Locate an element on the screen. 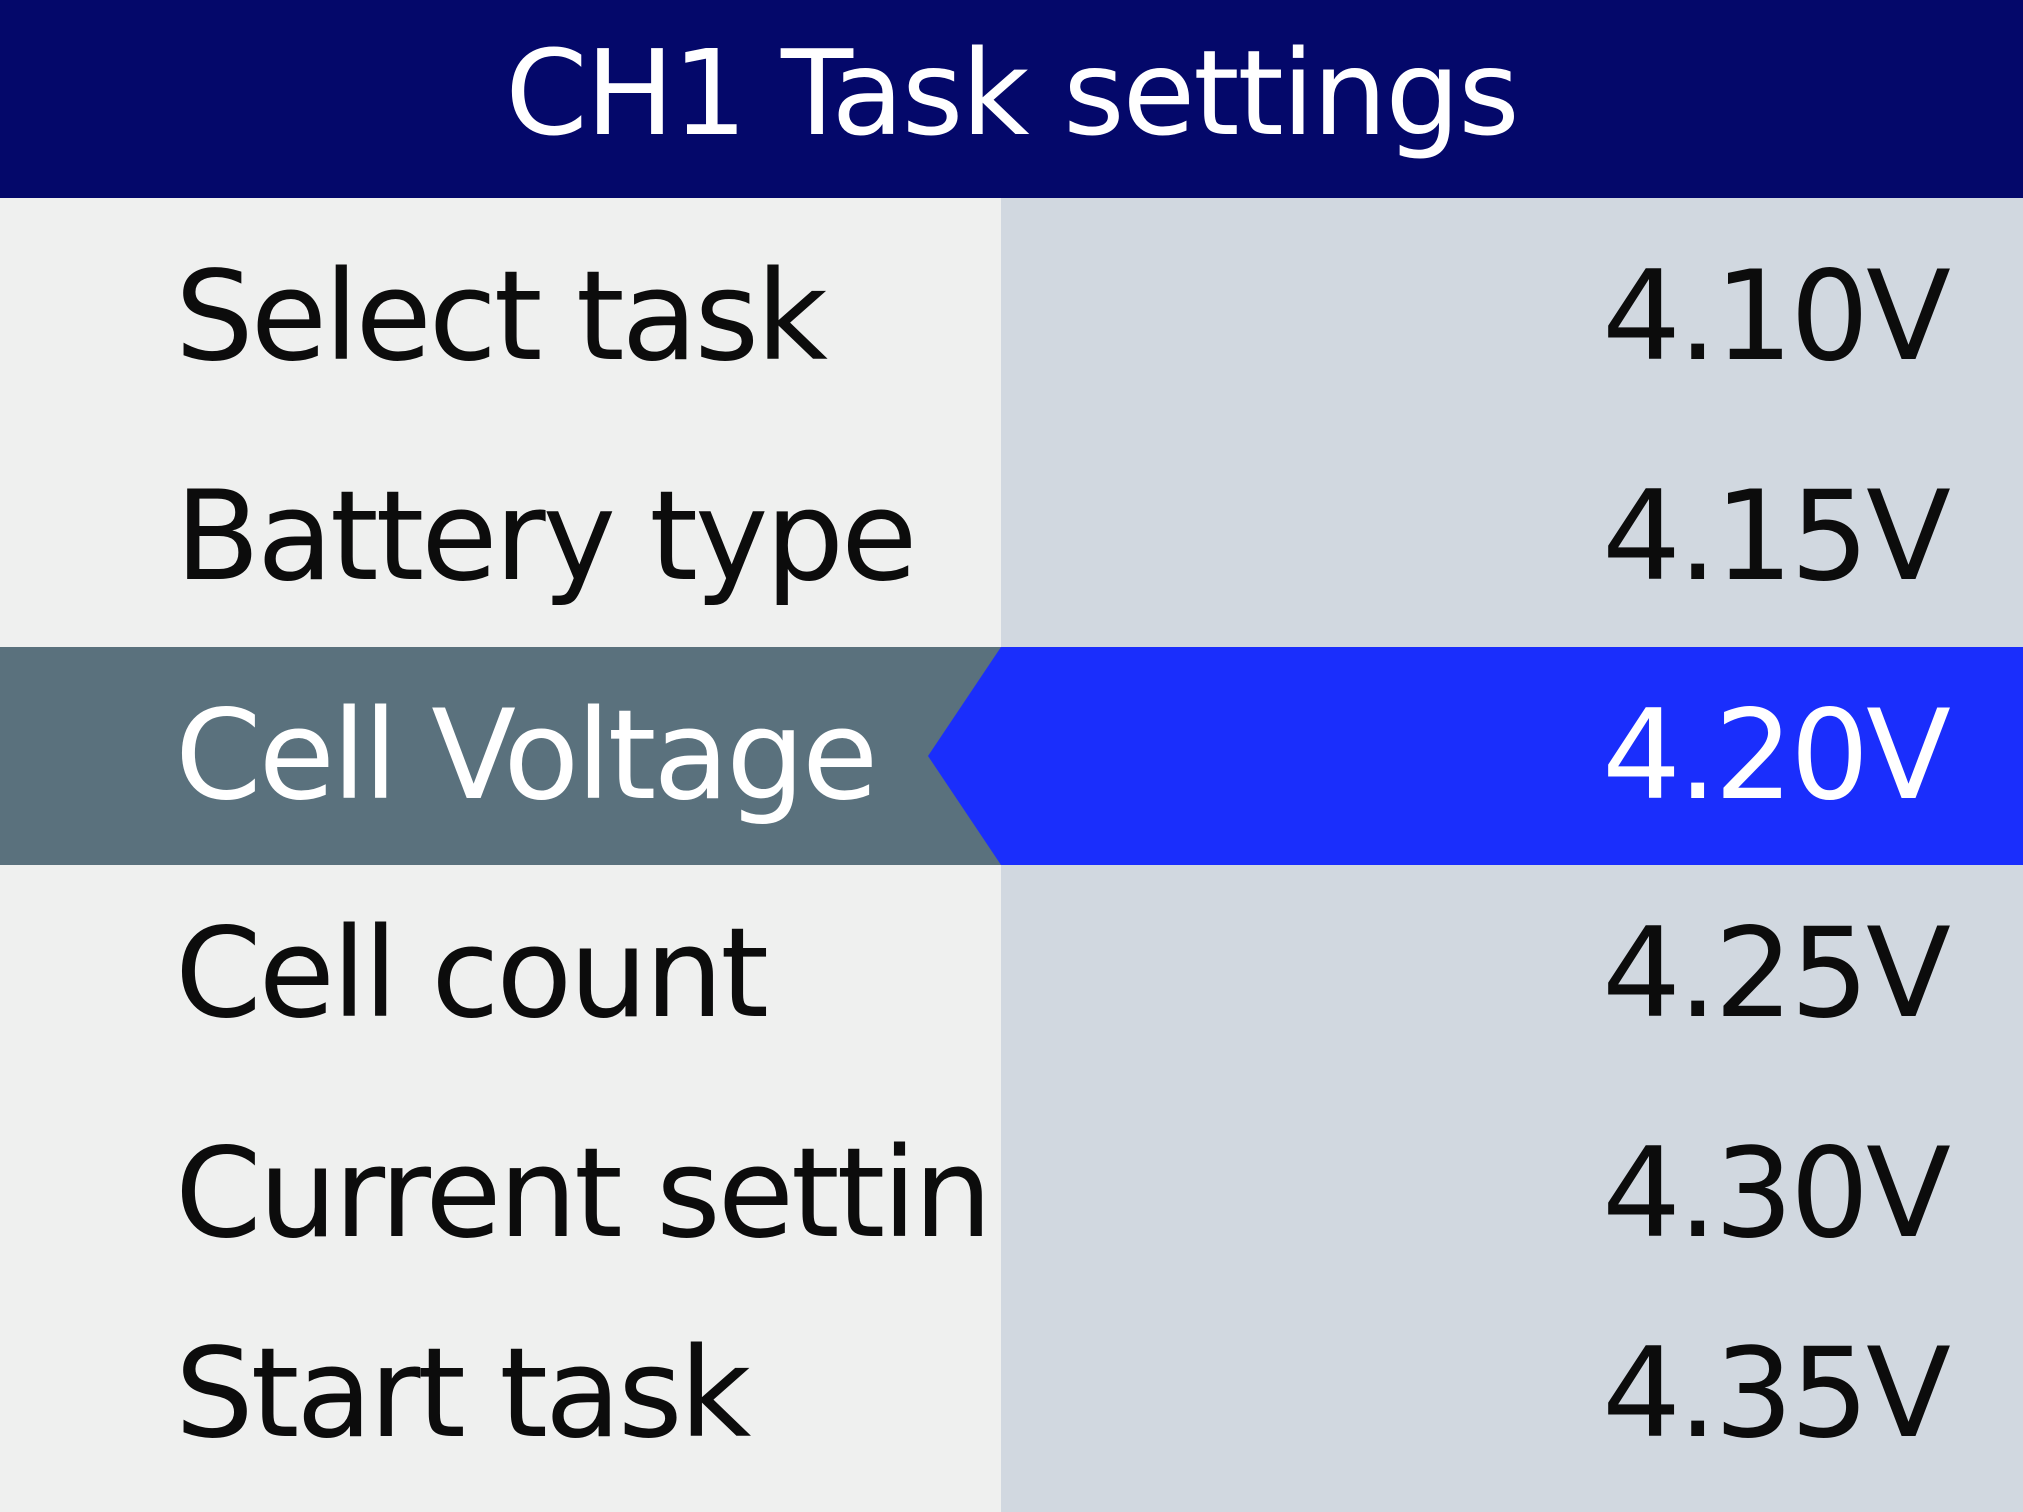 This screenshot has height=1512, width=2023. menu-item-cell-count: Cell count is located at coordinates (472, 974).